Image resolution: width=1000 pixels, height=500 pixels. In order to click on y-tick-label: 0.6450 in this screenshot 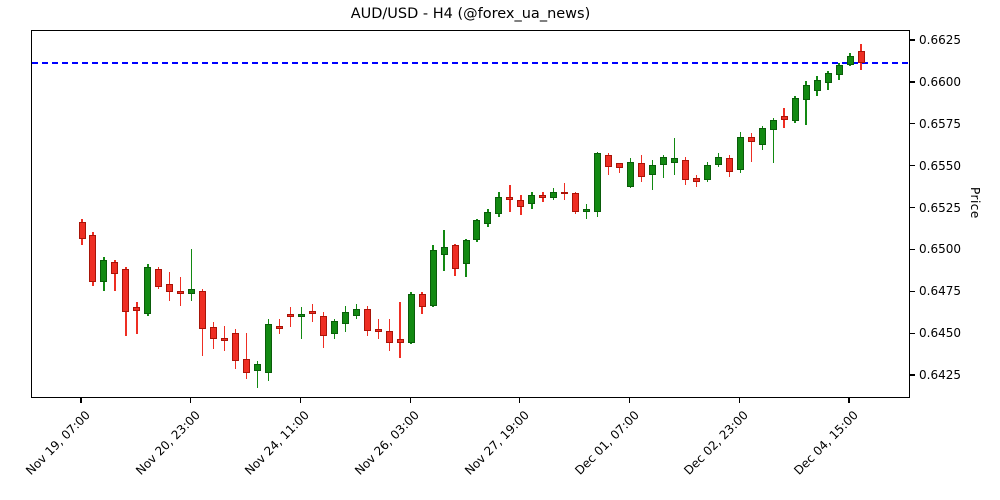, I will do `click(940, 333)`.